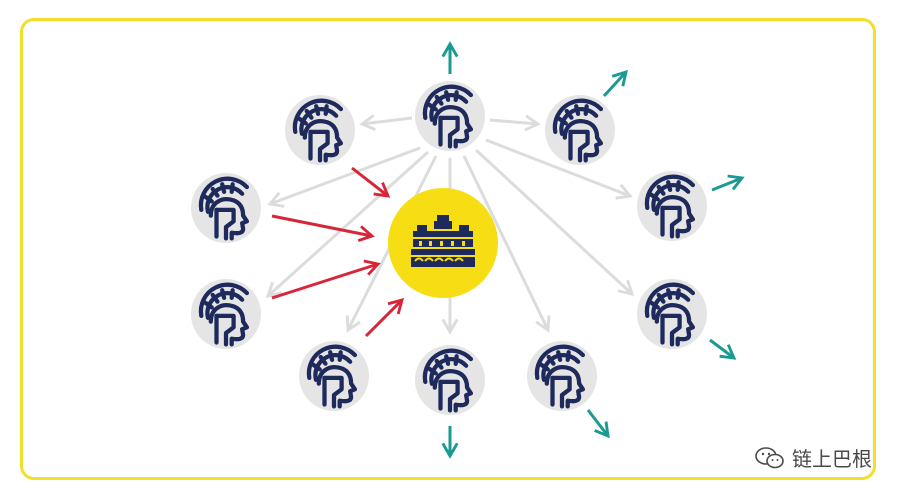 This screenshot has height=500, width=900. What do you see at coordinates (580, 130) in the screenshot?
I see `peer-node-upper-right` at bounding box center [580, 130].